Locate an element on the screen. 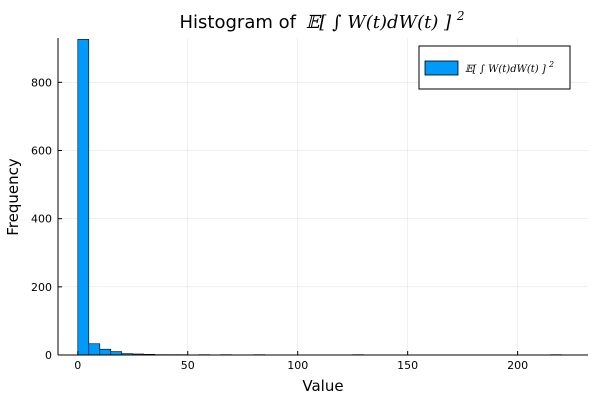 This screenshot has height=400, width=600. chart-title-prefix: Histogram of is located at coordinates (238, 22).